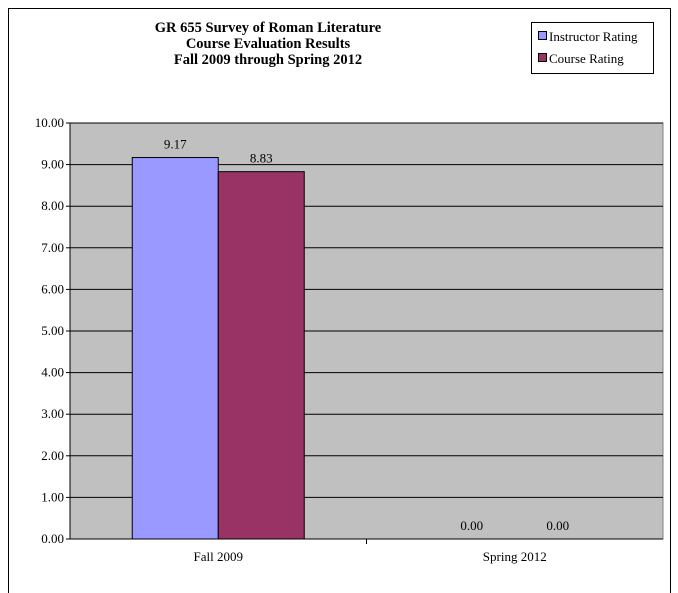  I want to click on legend-label-course-rating: Course Rating, so click(586, 58).